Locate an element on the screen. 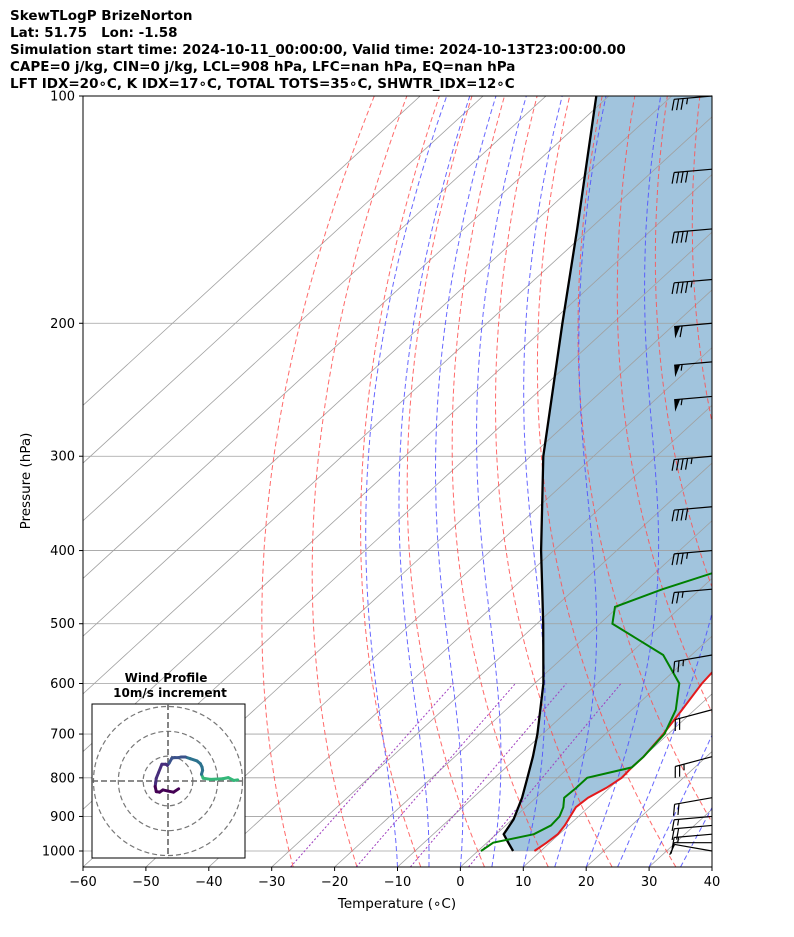 The height and width of the screenshot is (937, 794). x-tick-label: −20 is located at coordinates (334, 882).